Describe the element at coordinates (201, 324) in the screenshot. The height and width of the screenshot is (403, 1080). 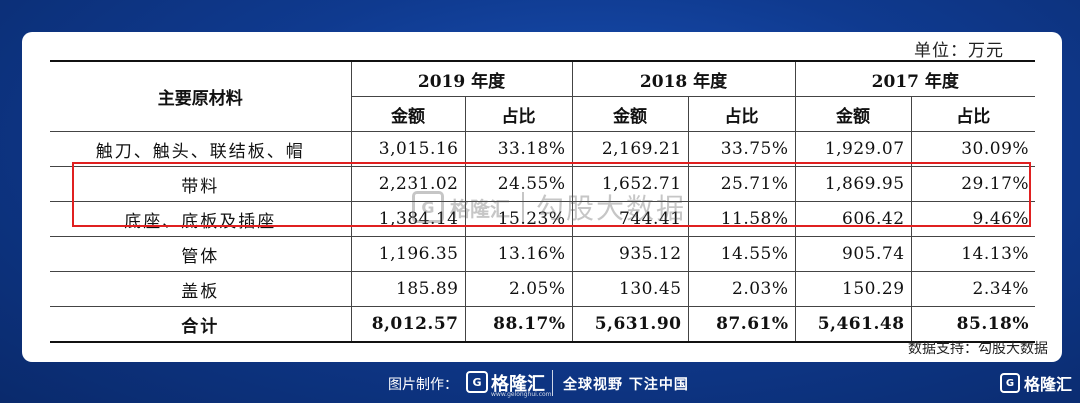
I see `total-label: 合计` at that location.